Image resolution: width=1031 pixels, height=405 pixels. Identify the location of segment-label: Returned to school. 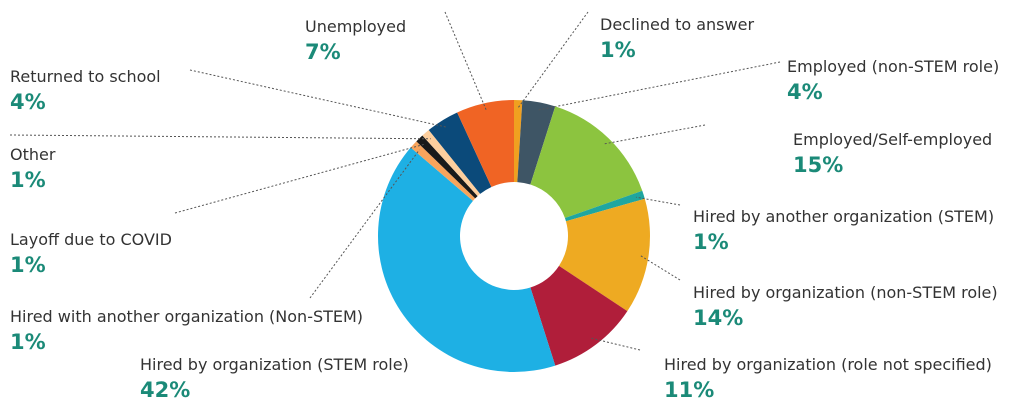
(85, 76).